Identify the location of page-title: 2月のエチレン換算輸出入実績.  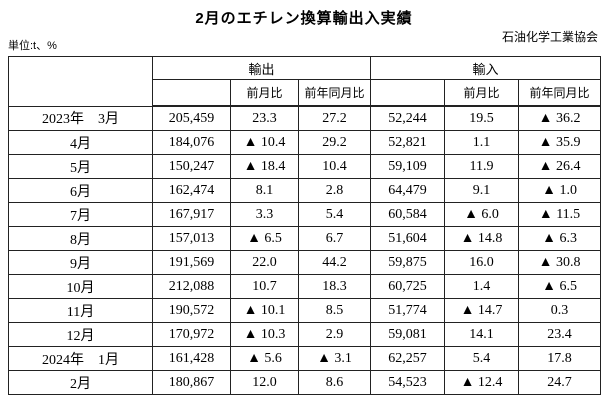
(304, 18).